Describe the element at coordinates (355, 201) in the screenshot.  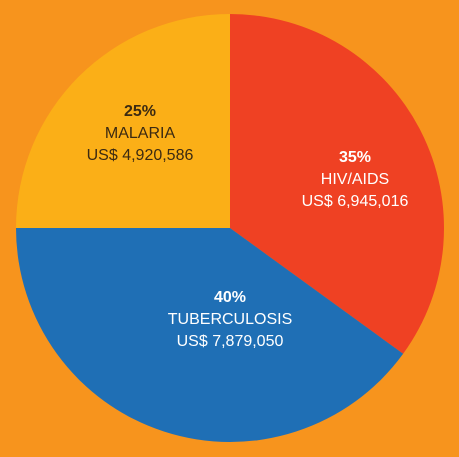
I see `amount-label: US$ 6,945,016` at that location.